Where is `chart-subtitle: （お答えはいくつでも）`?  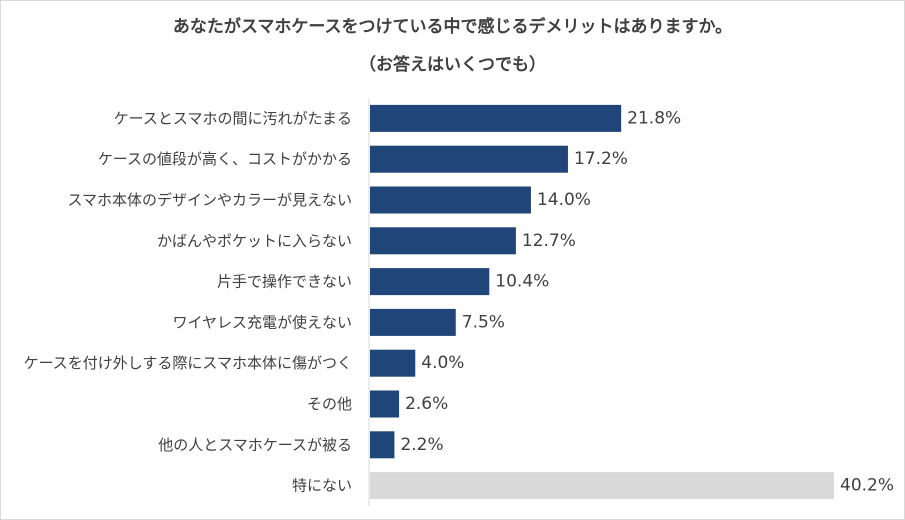
chart-subtitle: （お答えはいくつでも） is located at coordinates (452, 65).